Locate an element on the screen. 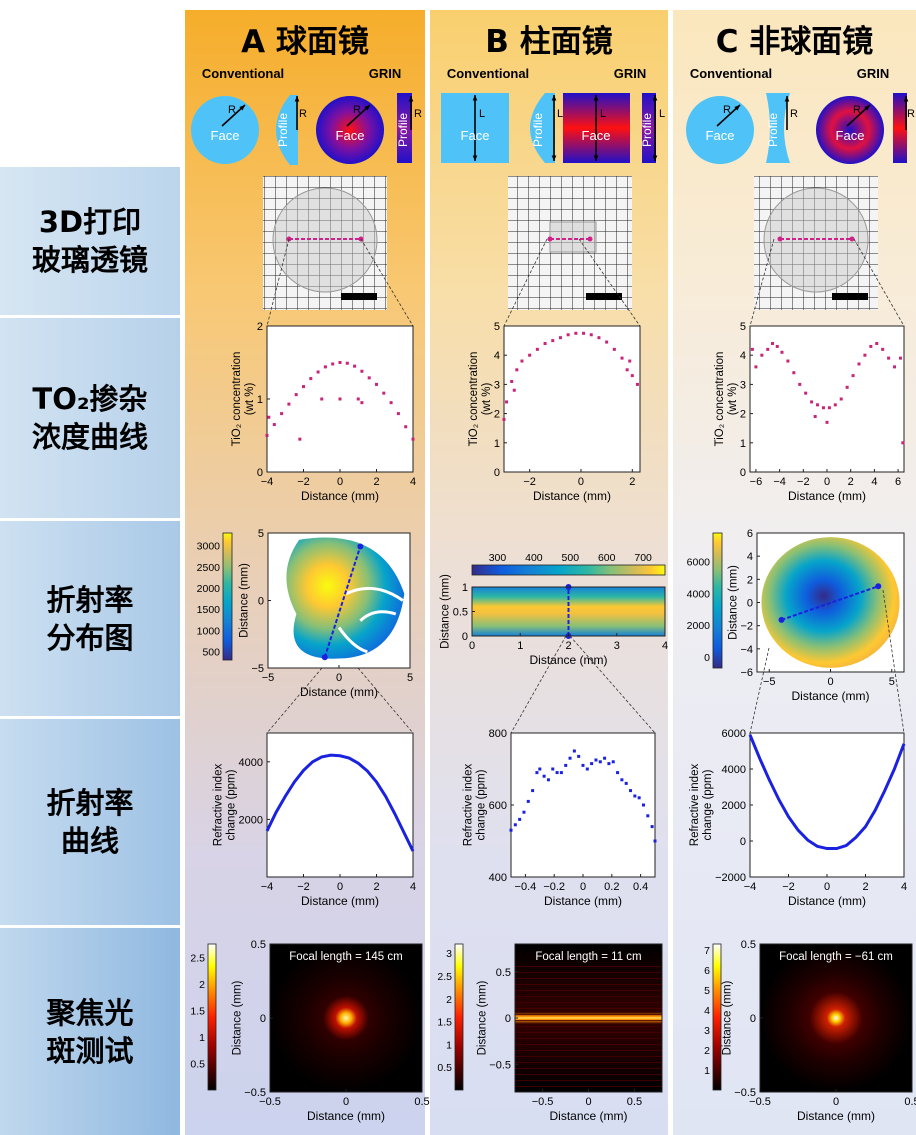 The height and width of the screenshot is (1135, 916). x-tick-label: 0.2 is located at coordinates (611, 887).